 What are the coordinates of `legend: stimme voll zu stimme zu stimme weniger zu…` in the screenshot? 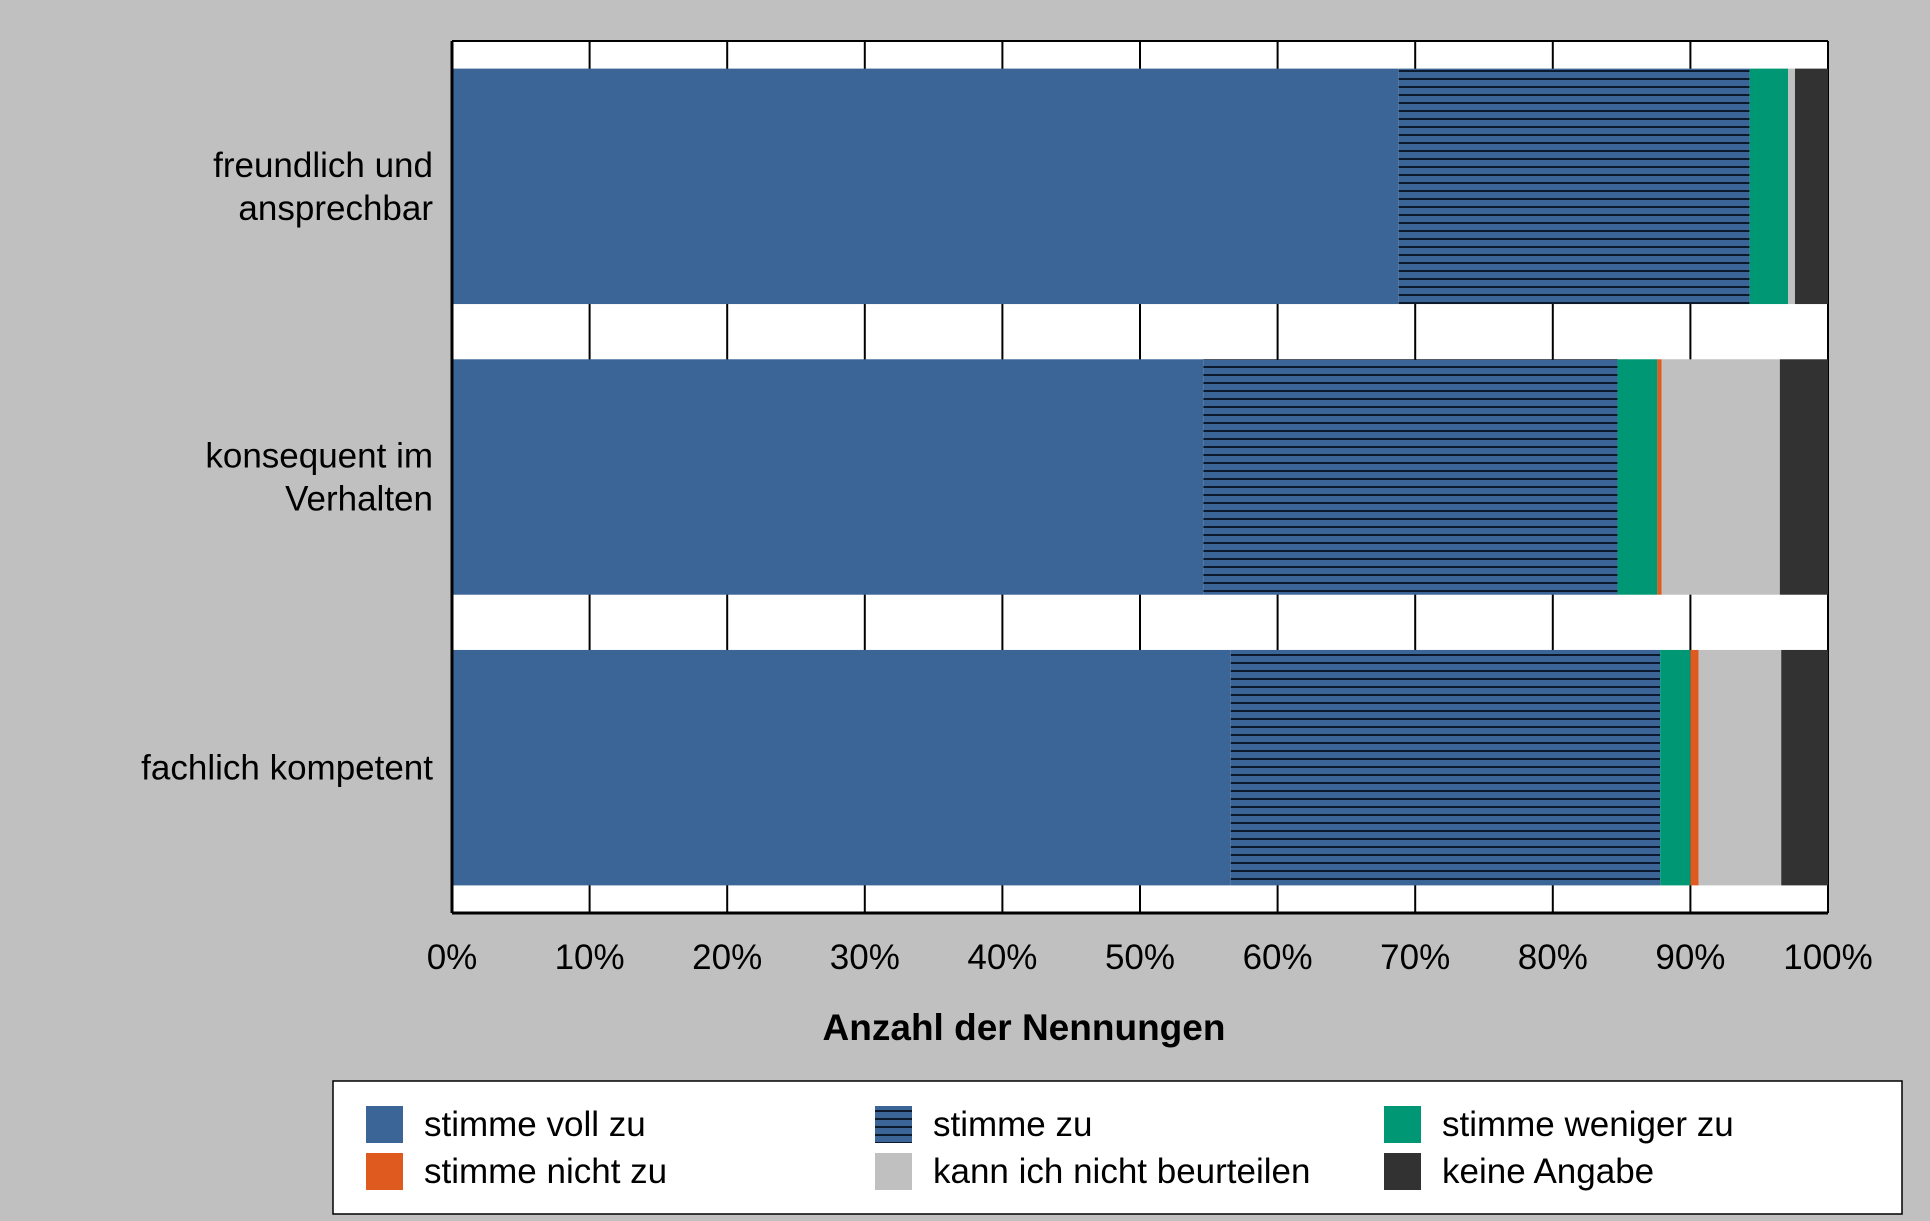 It's located at (1050, 1148).